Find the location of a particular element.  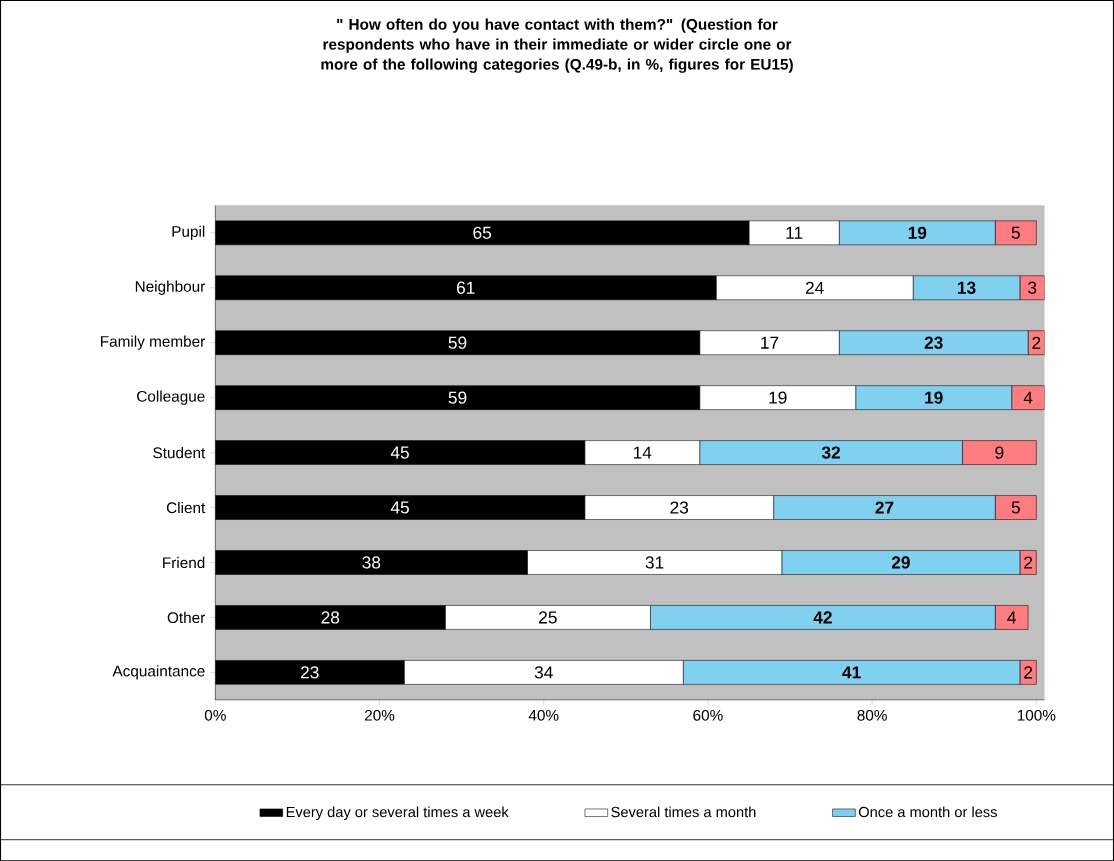

legend-label: Several times a month is located at coordinates (683, 812).